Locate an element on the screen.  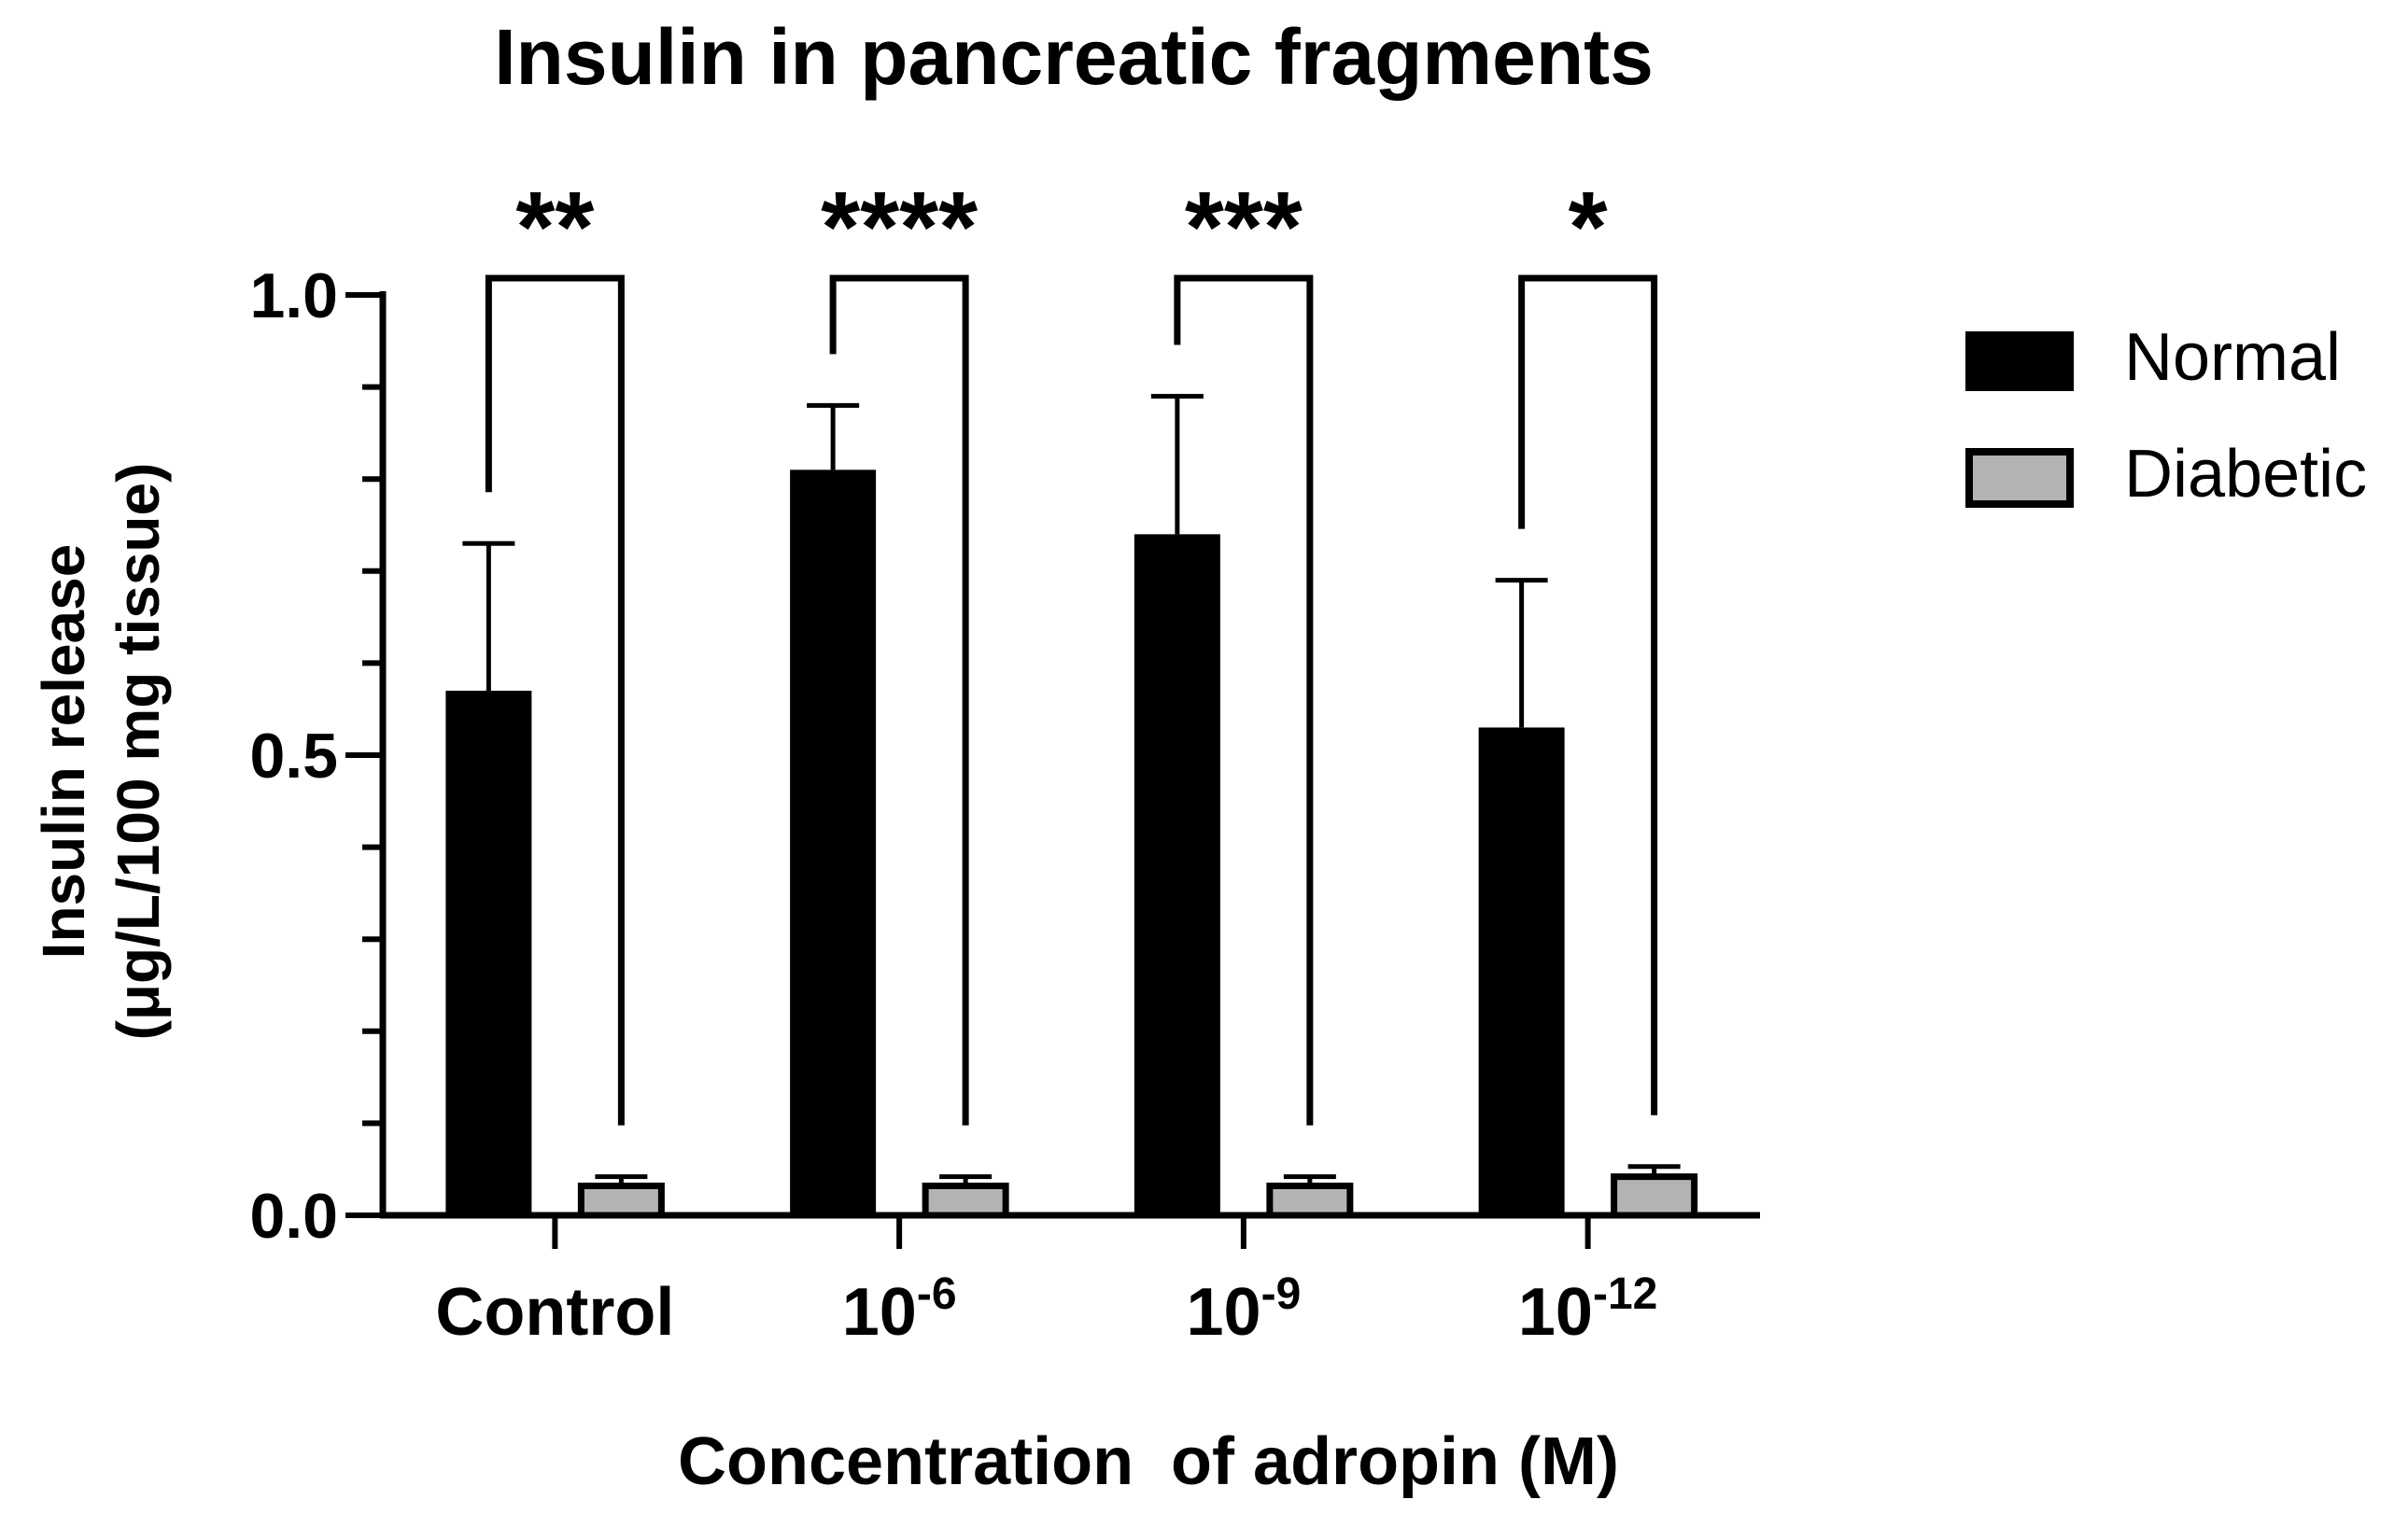
chart-title: Insulin in pancreatic fragments is located at coordinates (1074, 57).